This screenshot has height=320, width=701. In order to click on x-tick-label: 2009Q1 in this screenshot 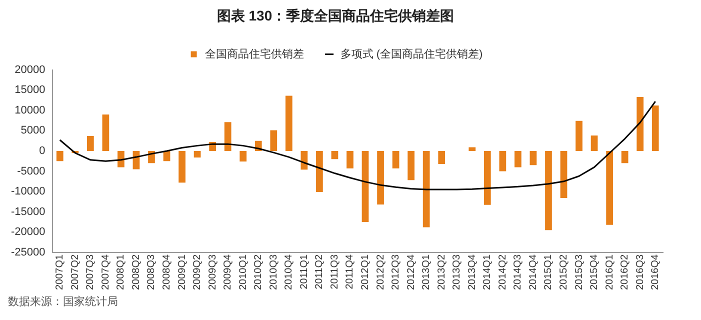, I will do `click(182, 272)`.